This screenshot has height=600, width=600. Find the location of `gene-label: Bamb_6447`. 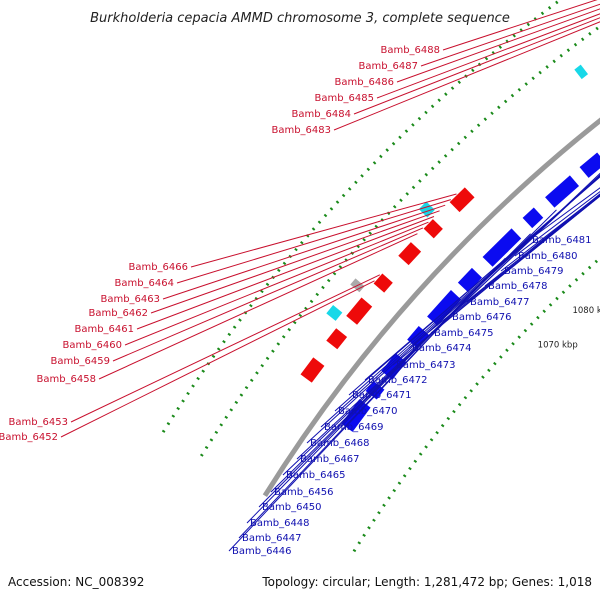

gene-label: Bamb_6447 is located at coordinates (272, 538).